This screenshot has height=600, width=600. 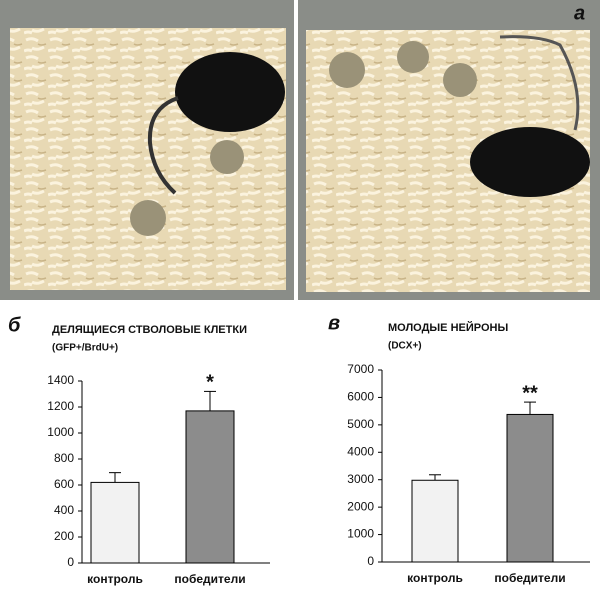 What do you see at coordinates (360, 424) in the screenshot?
I see `y-tick-label: 5000` at bounding box center [360, 424].